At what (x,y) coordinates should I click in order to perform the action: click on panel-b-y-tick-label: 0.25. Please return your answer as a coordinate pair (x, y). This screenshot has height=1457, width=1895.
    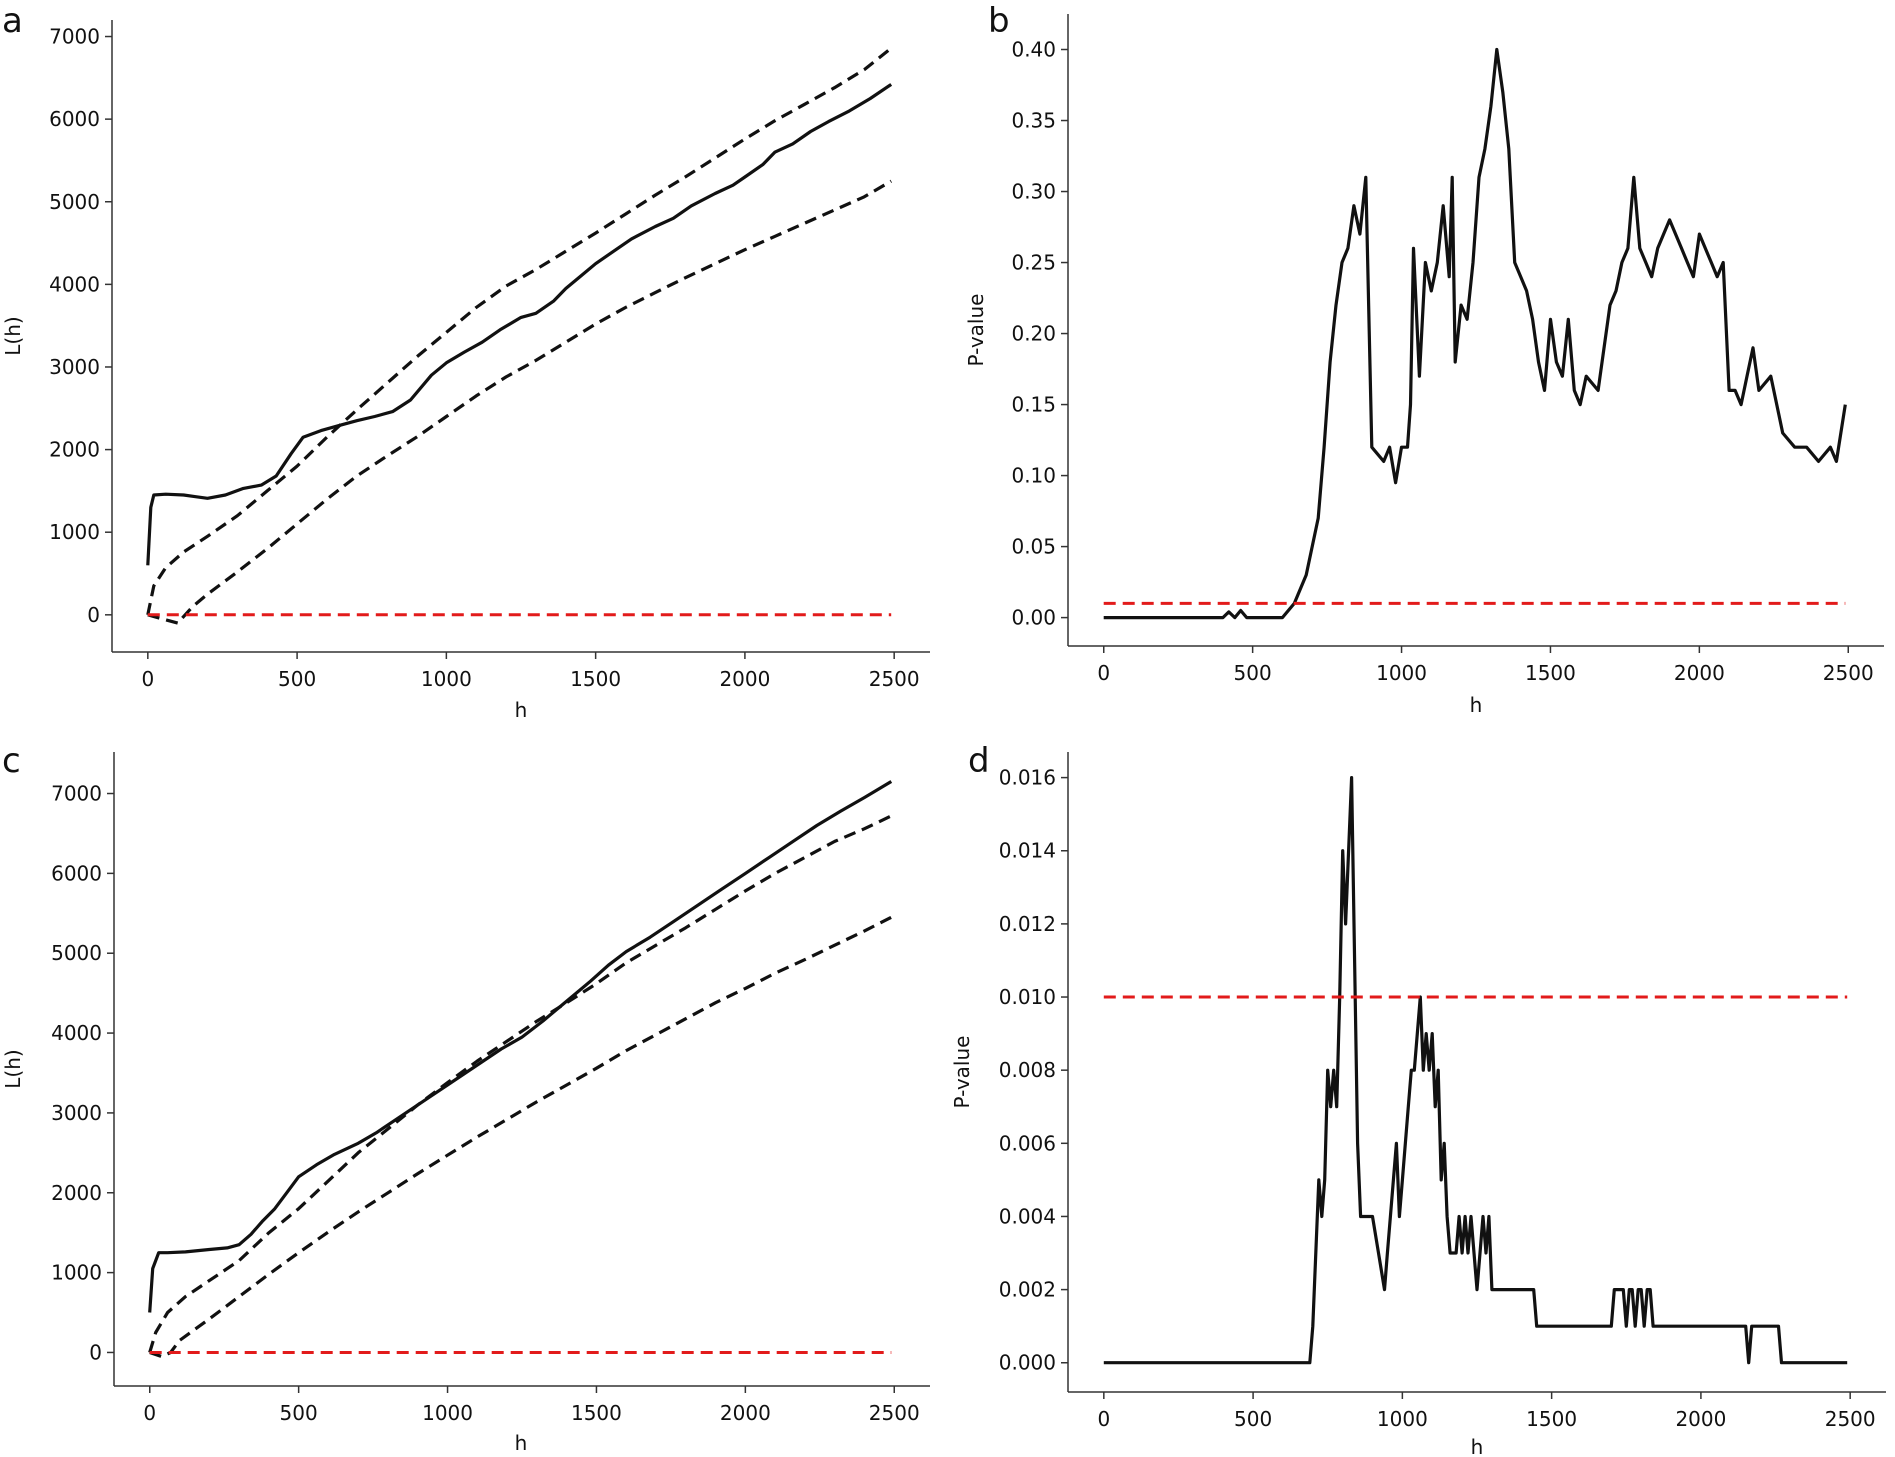
    Looking at the image, I should click on (1033, 263).